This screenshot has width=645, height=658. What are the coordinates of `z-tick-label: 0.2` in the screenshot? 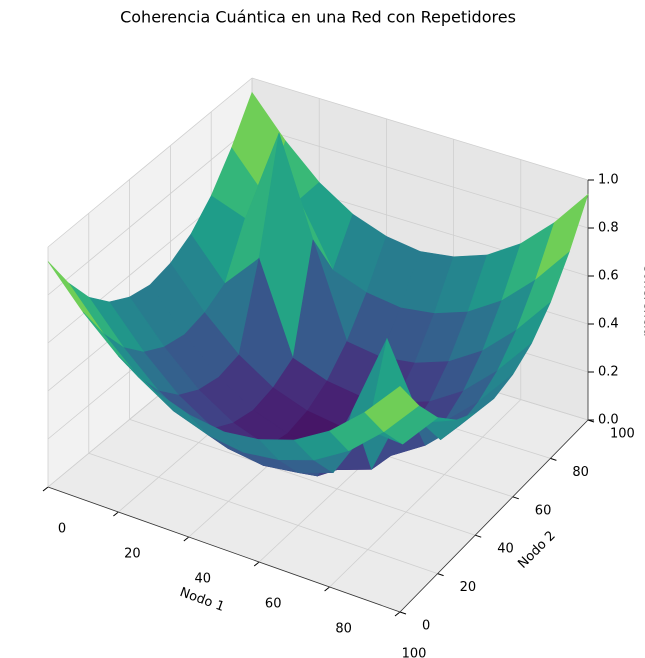 It's located at (608, 372).